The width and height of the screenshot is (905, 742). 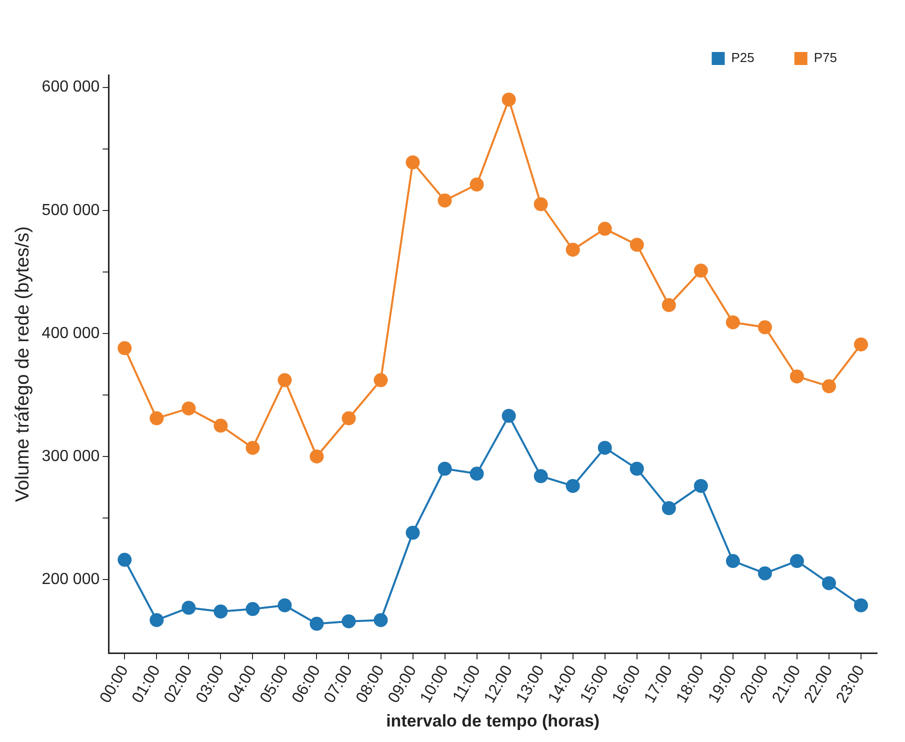 I want to click on y-tick-label: 200 000, so click(x=71, y=579).